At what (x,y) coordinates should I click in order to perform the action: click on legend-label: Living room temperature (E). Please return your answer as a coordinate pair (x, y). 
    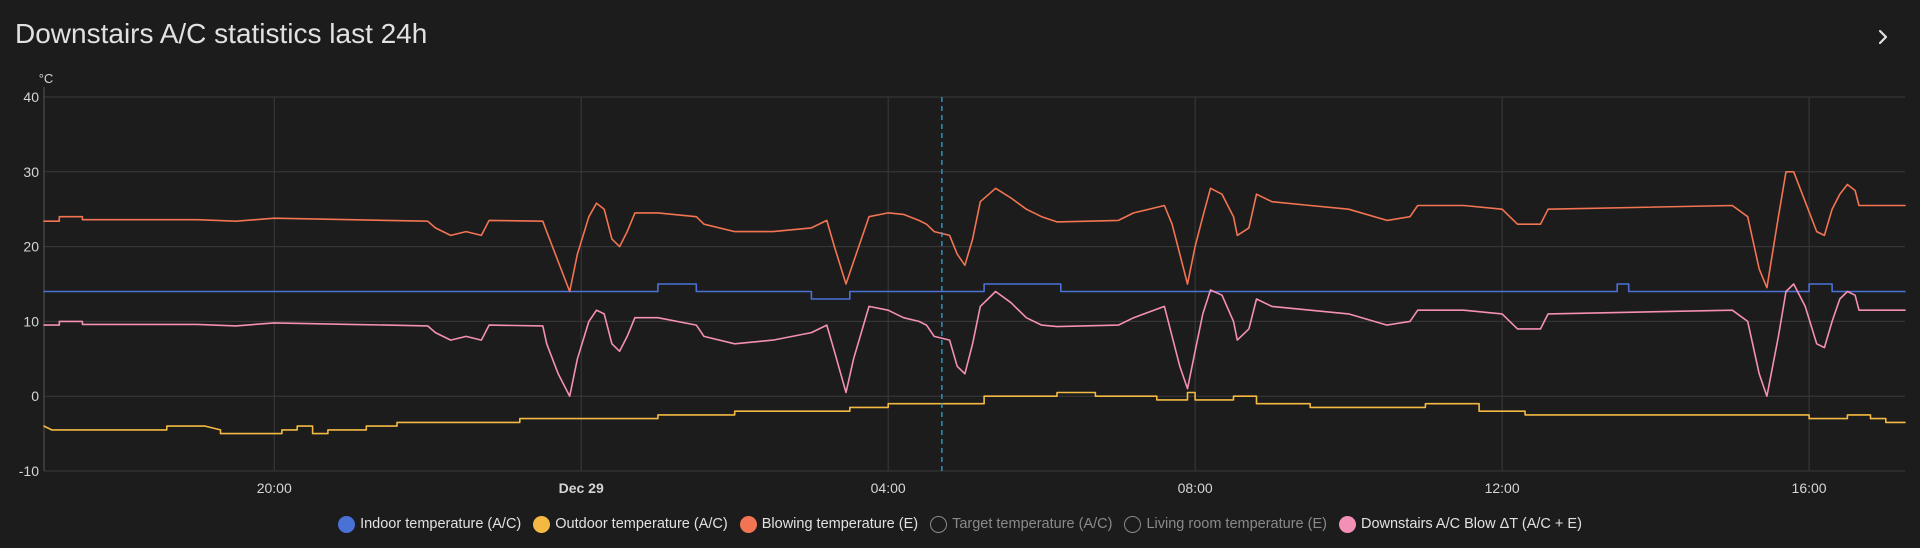
    Looking at the image, I should click on (1236, 524).